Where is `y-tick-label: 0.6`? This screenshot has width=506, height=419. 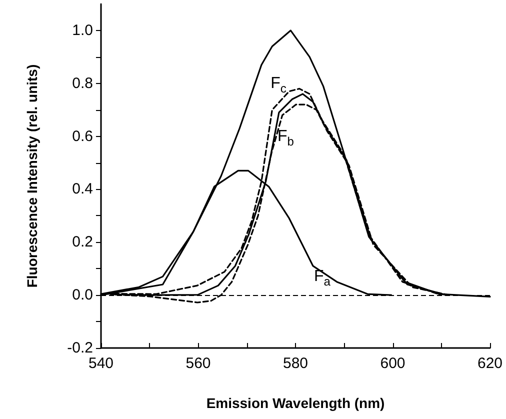 y-tick-label: 0.6 is located at coordinates (82, 136).